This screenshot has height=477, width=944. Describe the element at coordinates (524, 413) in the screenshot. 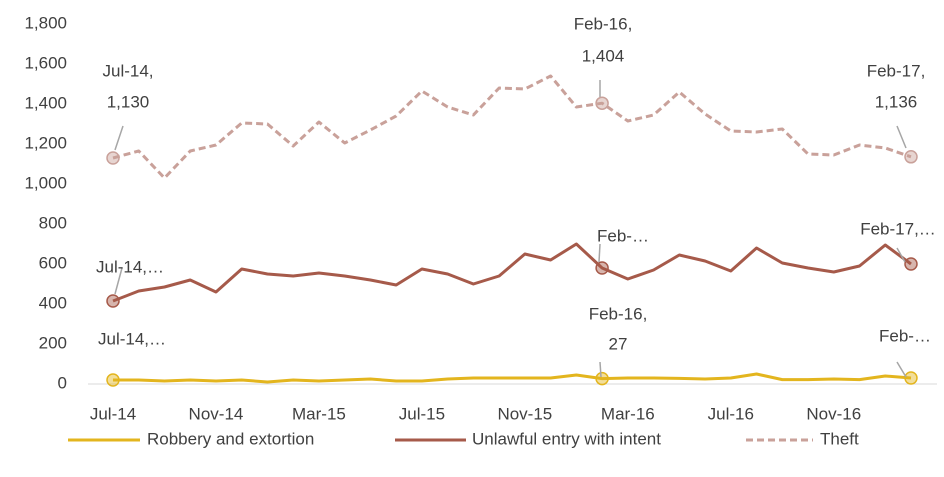

I see `x-tick-label: Nov-15` at that location.